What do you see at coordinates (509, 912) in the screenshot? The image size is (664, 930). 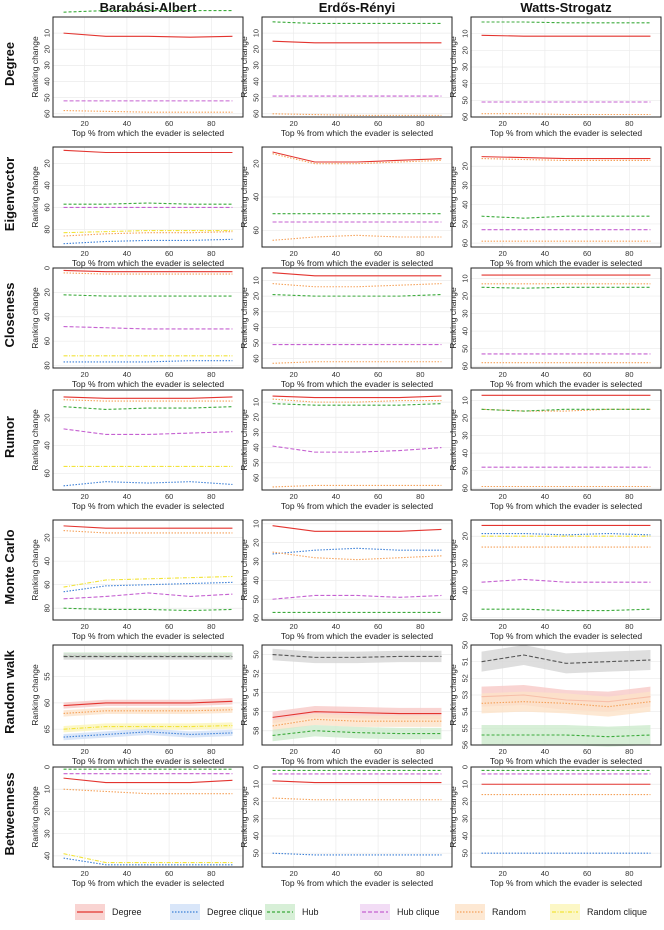 I see `legend-label: Random` at bounding box center [509, 912].